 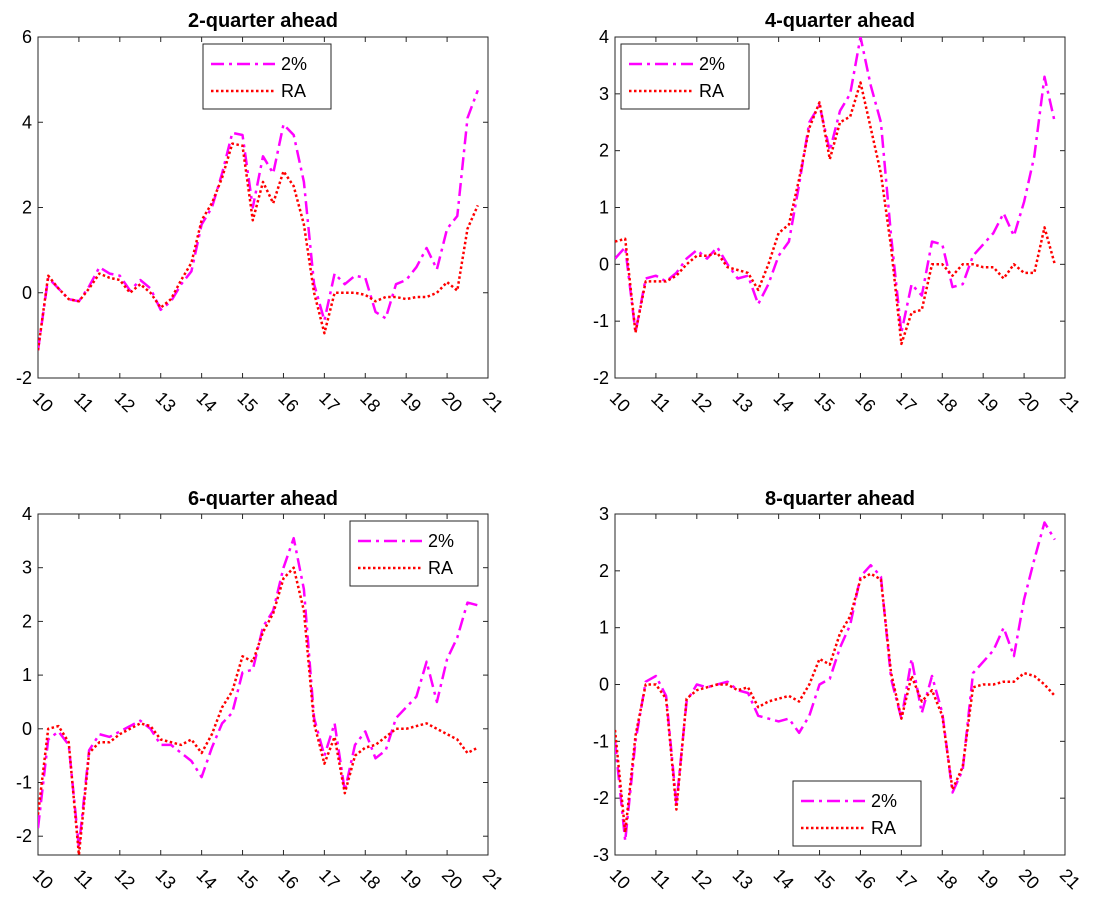 What do you see at coordinates (263, 499) in the screenshot?
I see `panel-title: 6-quarter ahead` at bounding box center [263, 499].